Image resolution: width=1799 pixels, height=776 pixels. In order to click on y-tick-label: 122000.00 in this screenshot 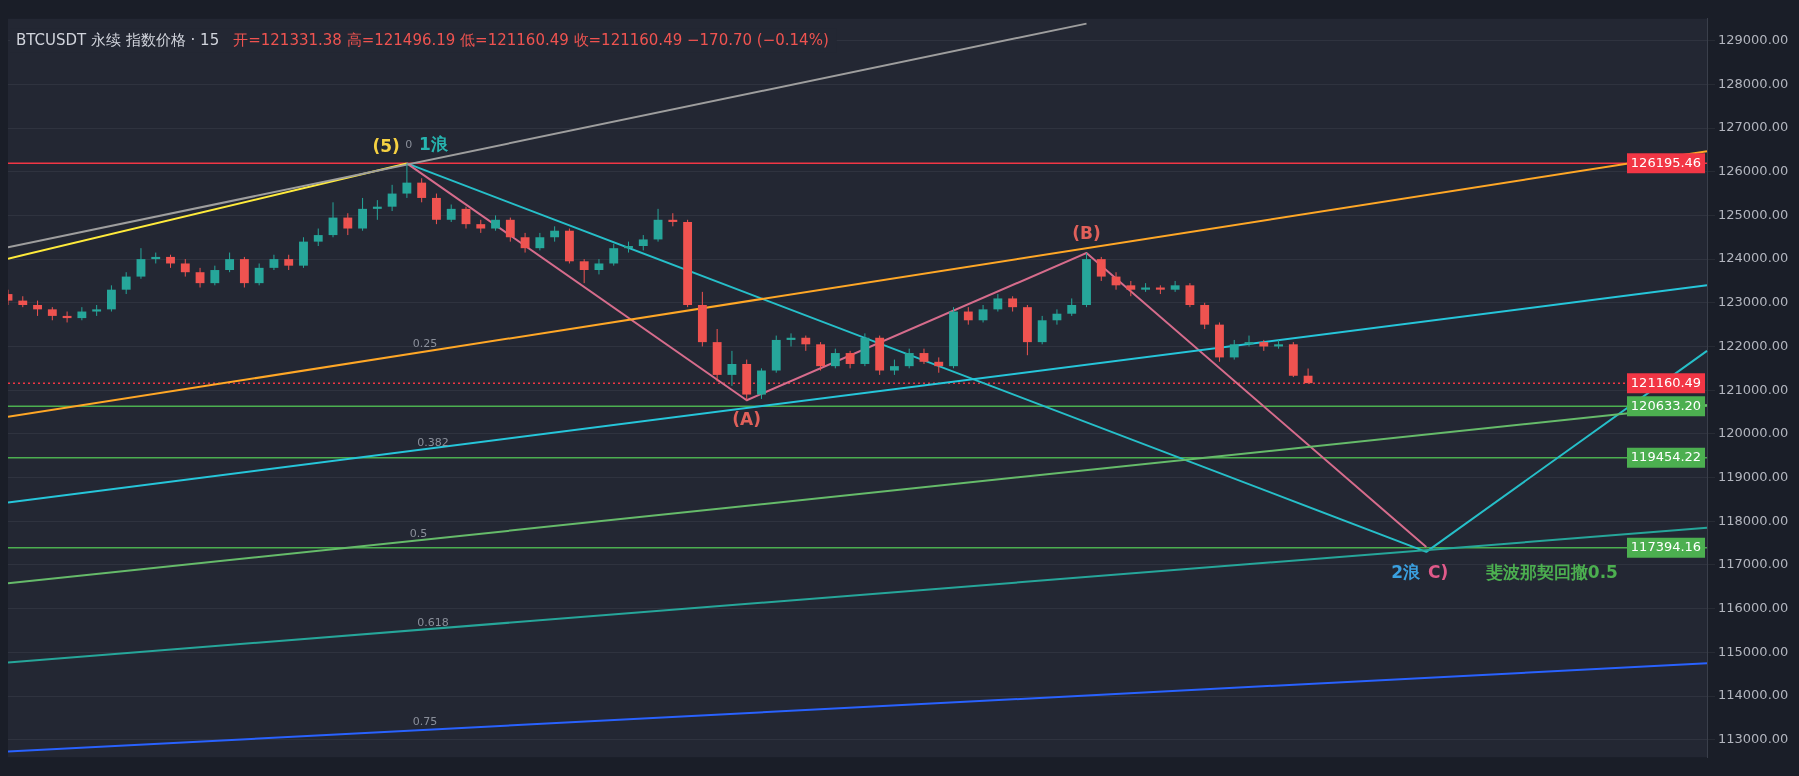, I will do `click(1753, 345)`.